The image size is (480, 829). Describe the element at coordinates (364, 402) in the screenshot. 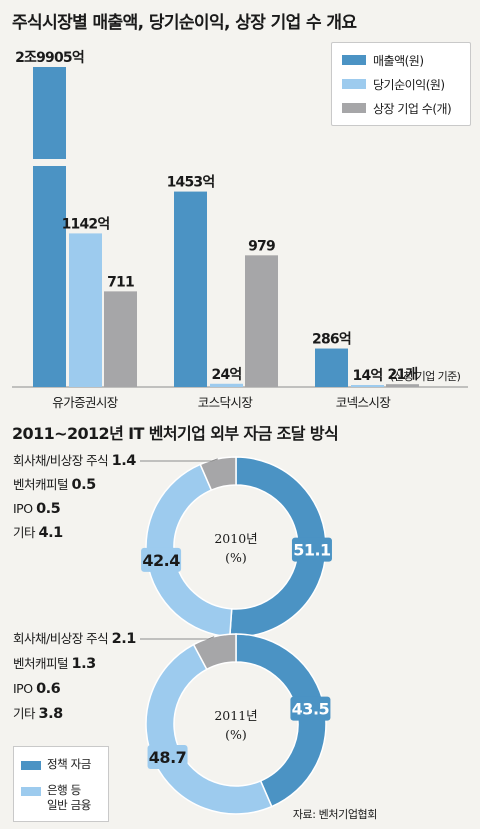

I see `category-label-2: 코넥스시장` at that location.